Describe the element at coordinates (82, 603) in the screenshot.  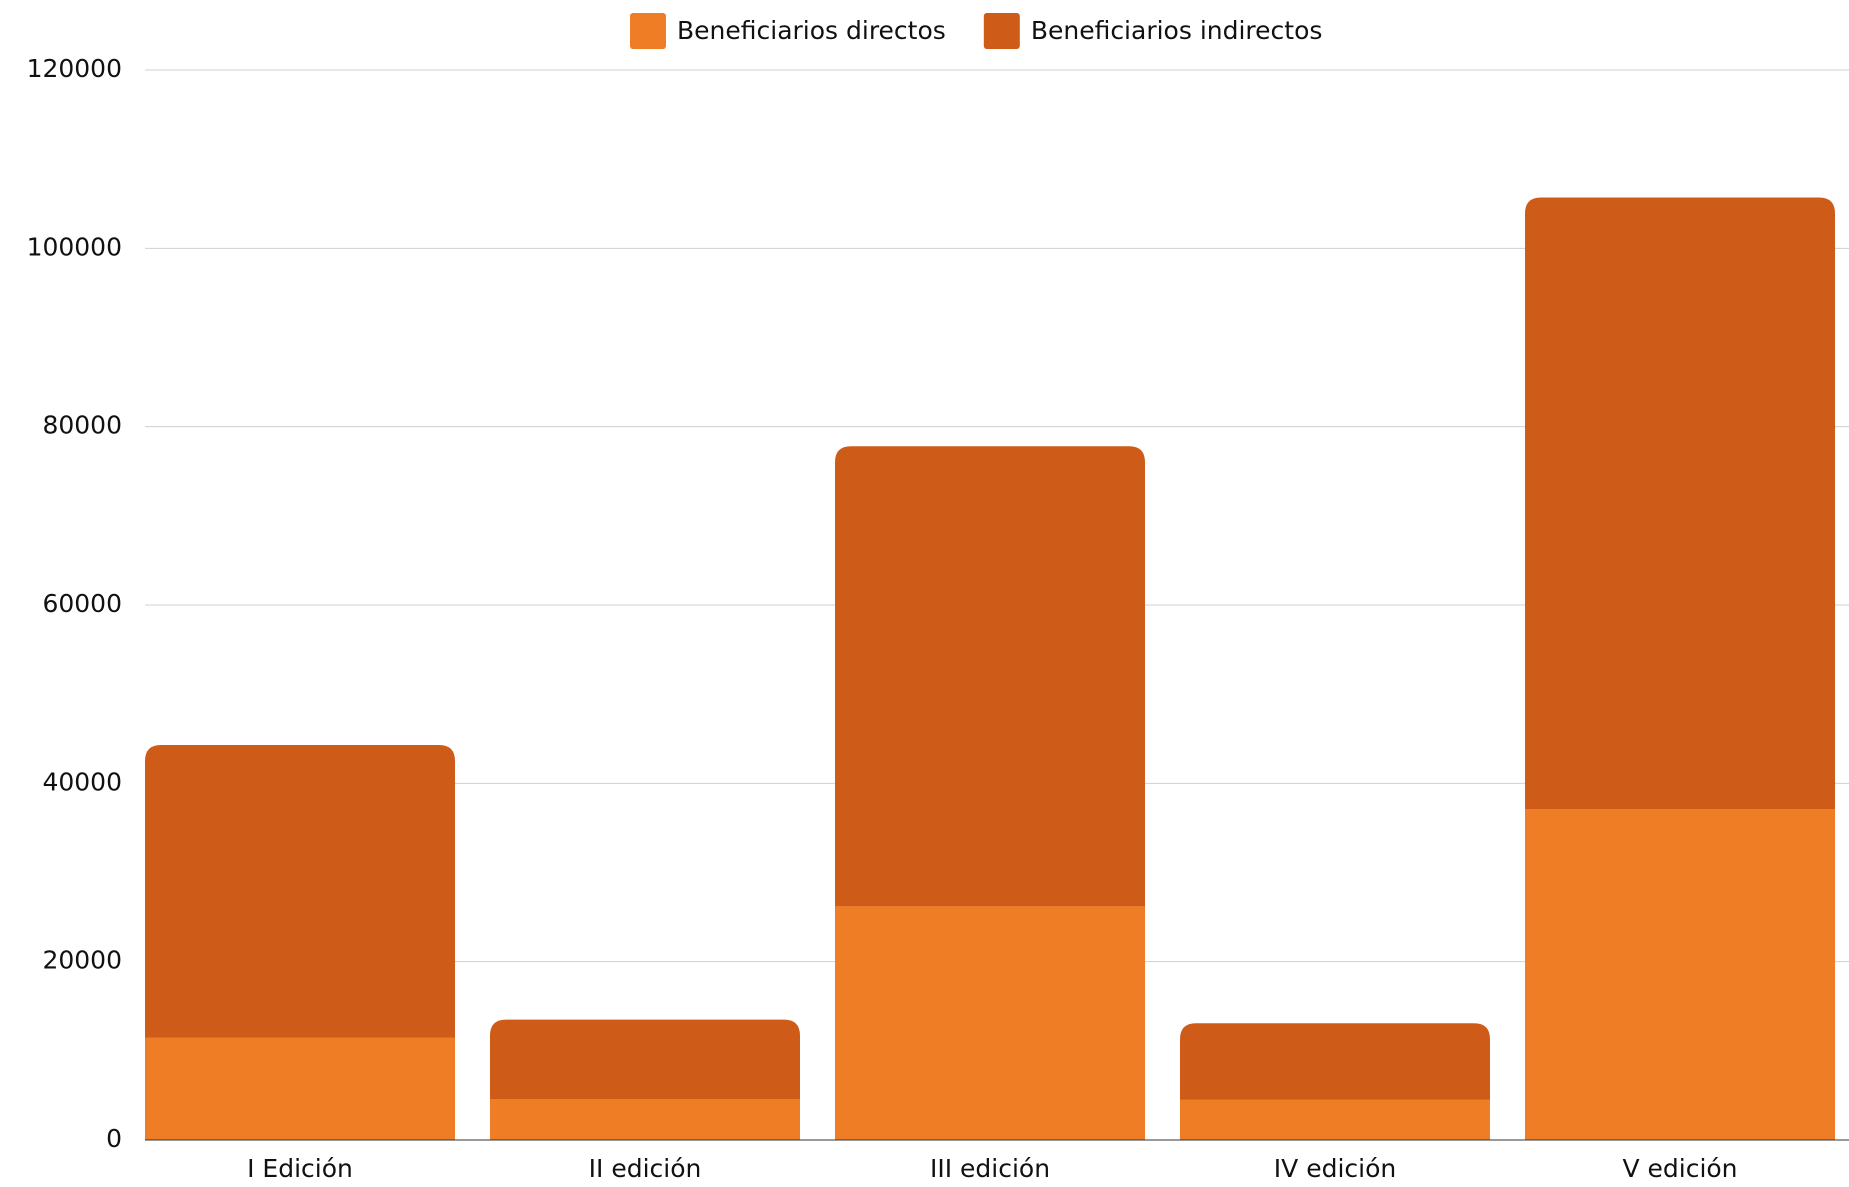
I see `y-tick-label: 60000` at that location.